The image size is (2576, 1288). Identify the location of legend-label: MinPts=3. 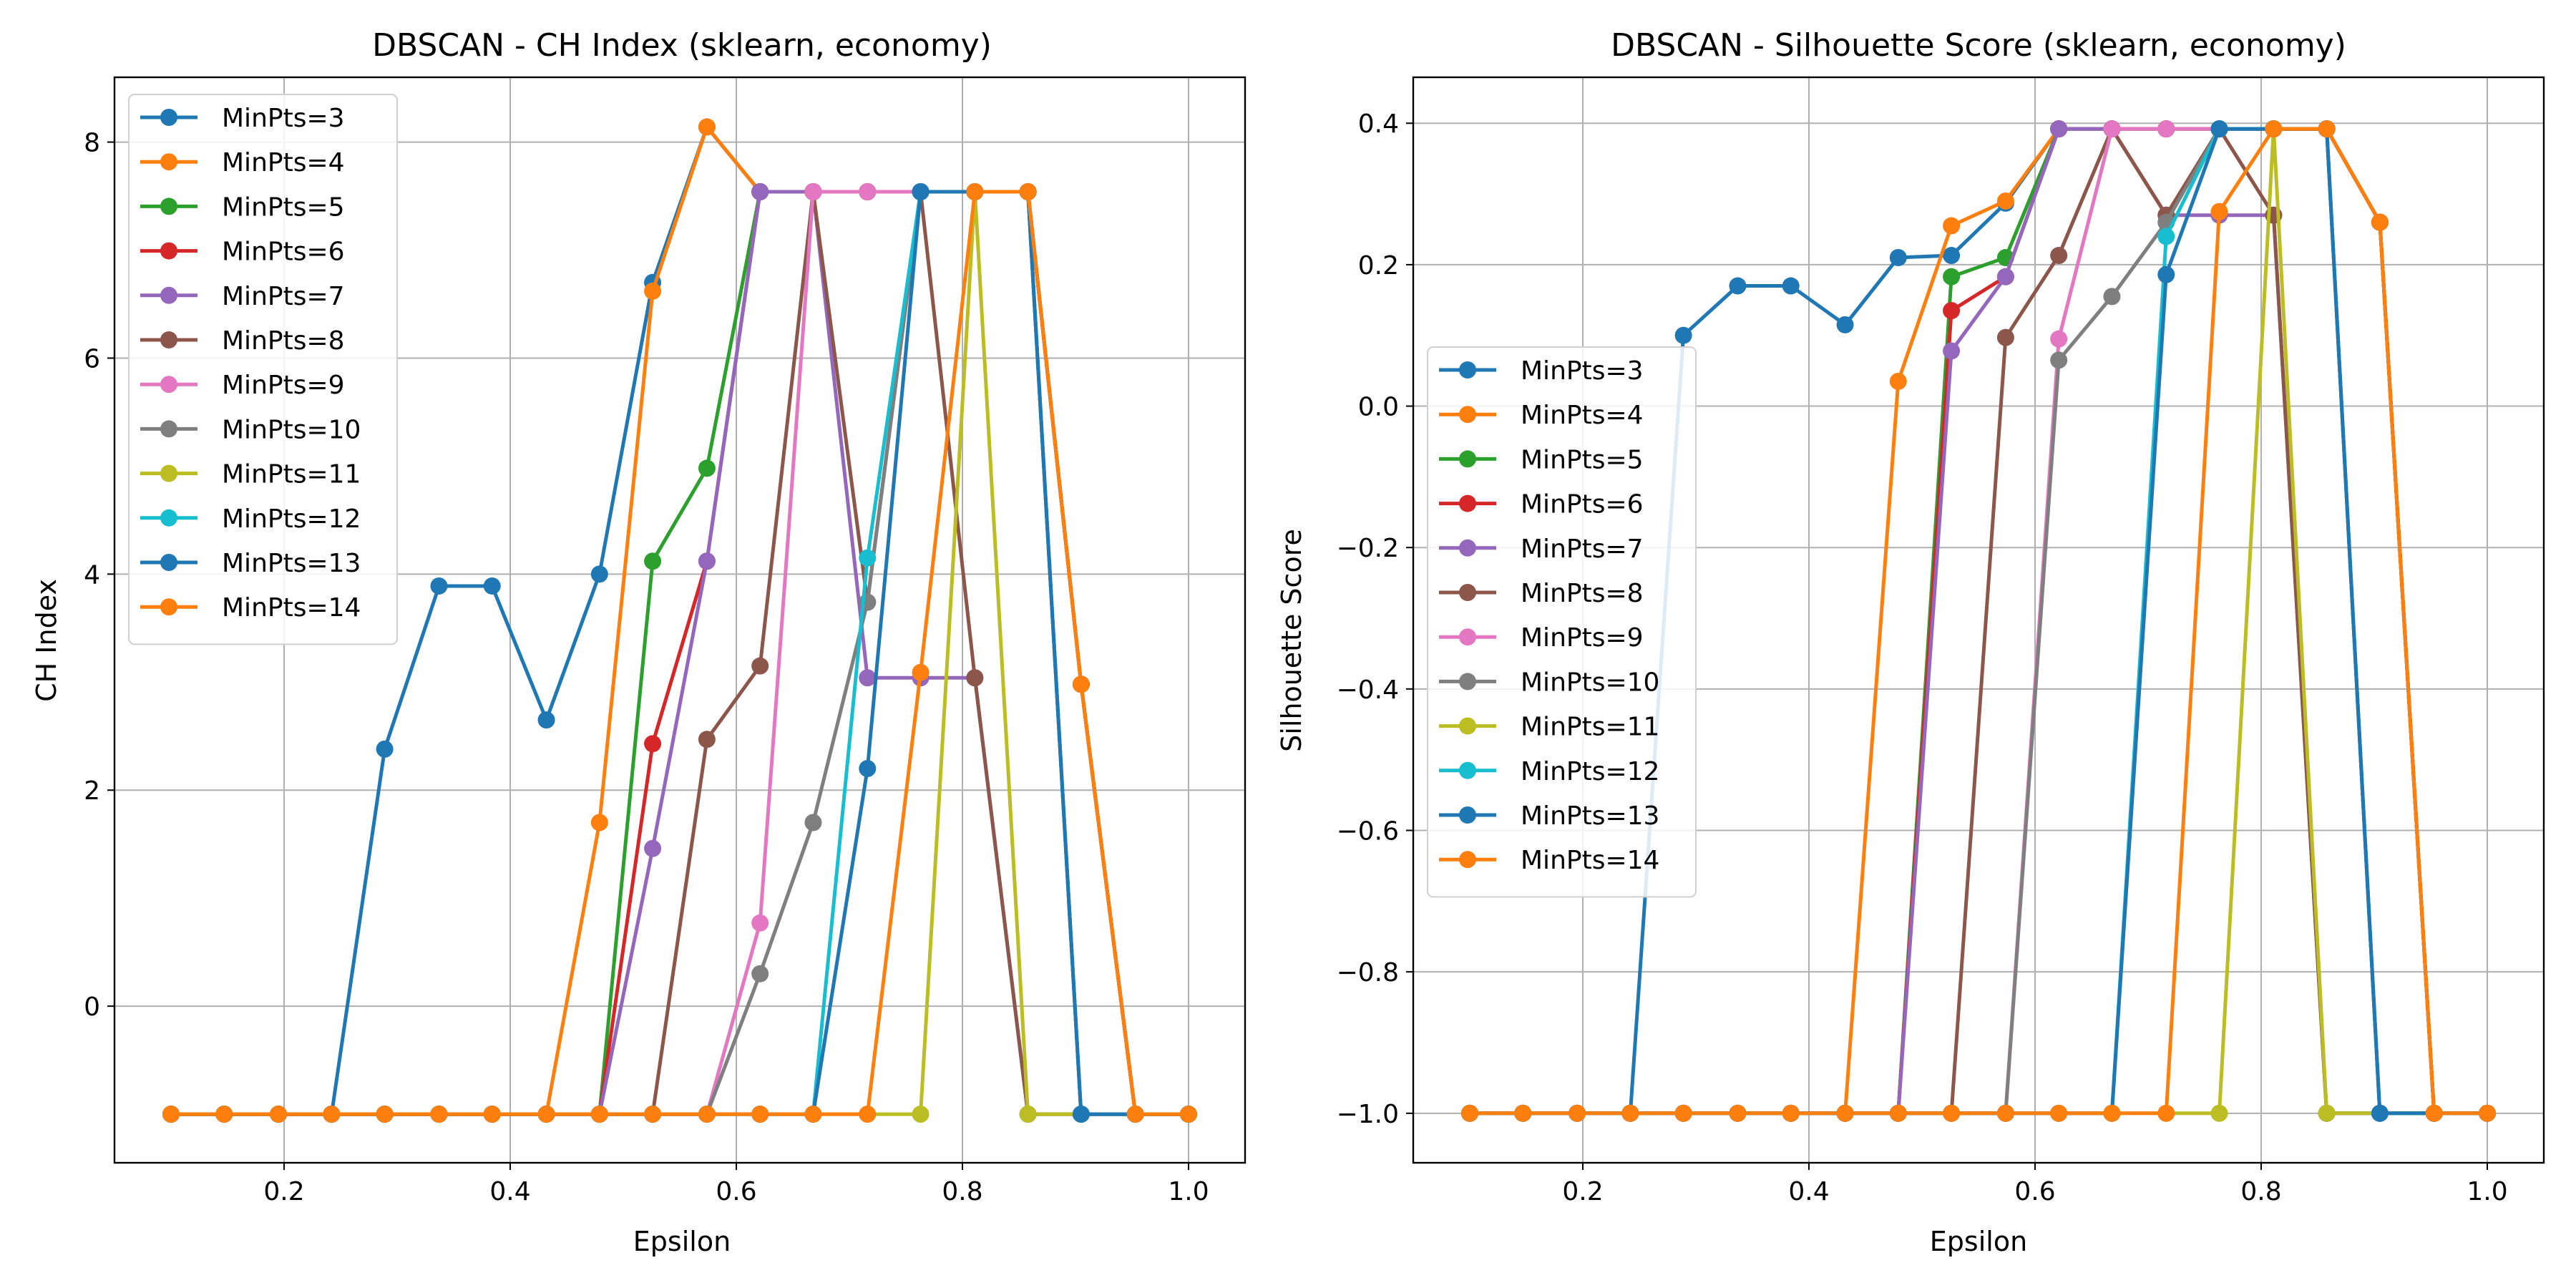
(1582, 371).